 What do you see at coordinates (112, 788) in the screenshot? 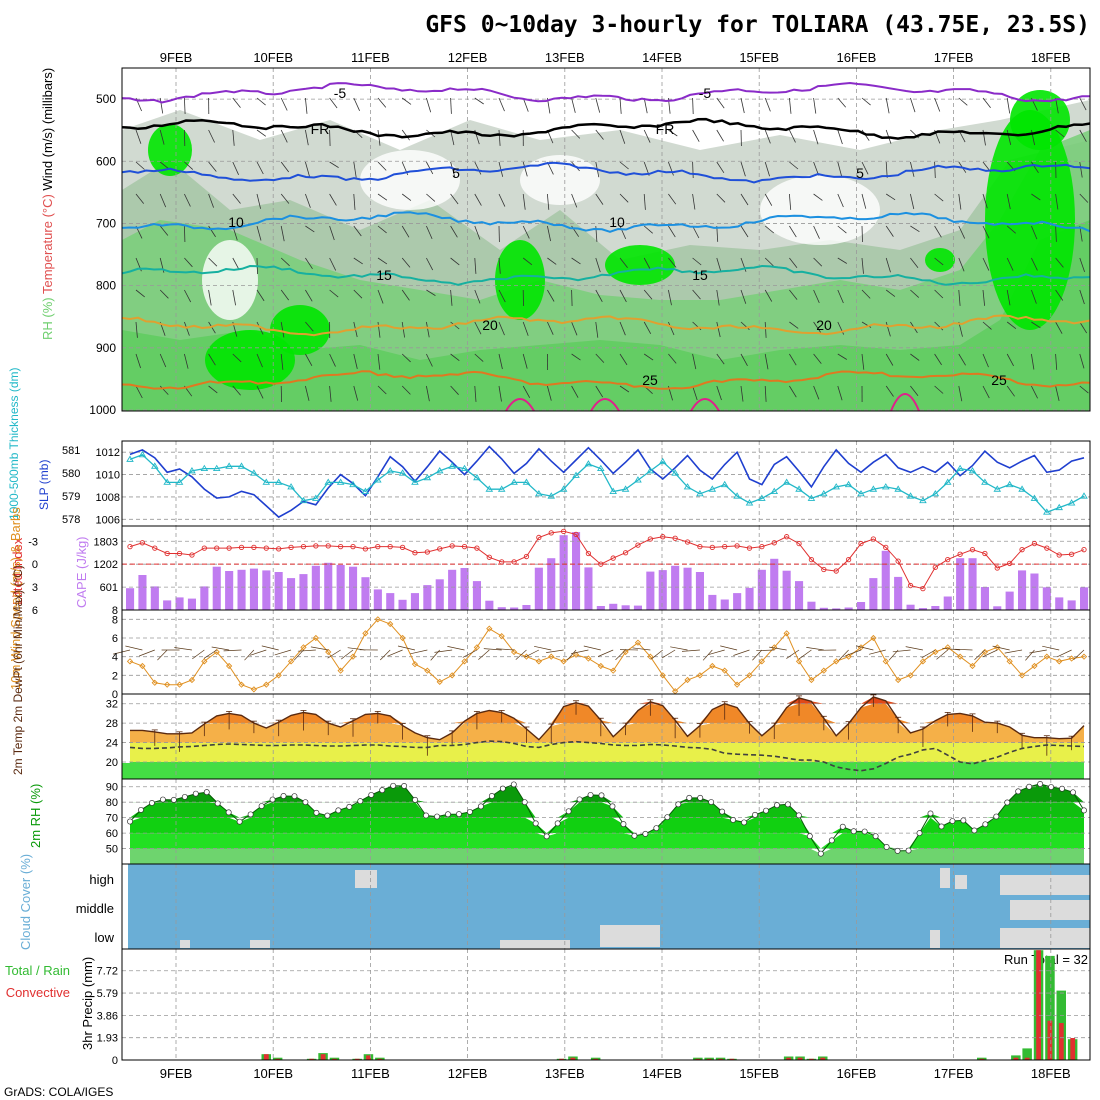
I see `rh-tick: 90` at bounding box center [112, 788].